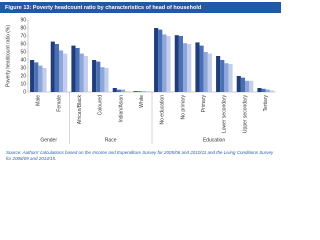 The height and width of the screenshot is (240, 320). What do you see at coordinates (23, 84) in the screenshot?
I see `y-tick-label: 10` at bounding box center [23, 84].